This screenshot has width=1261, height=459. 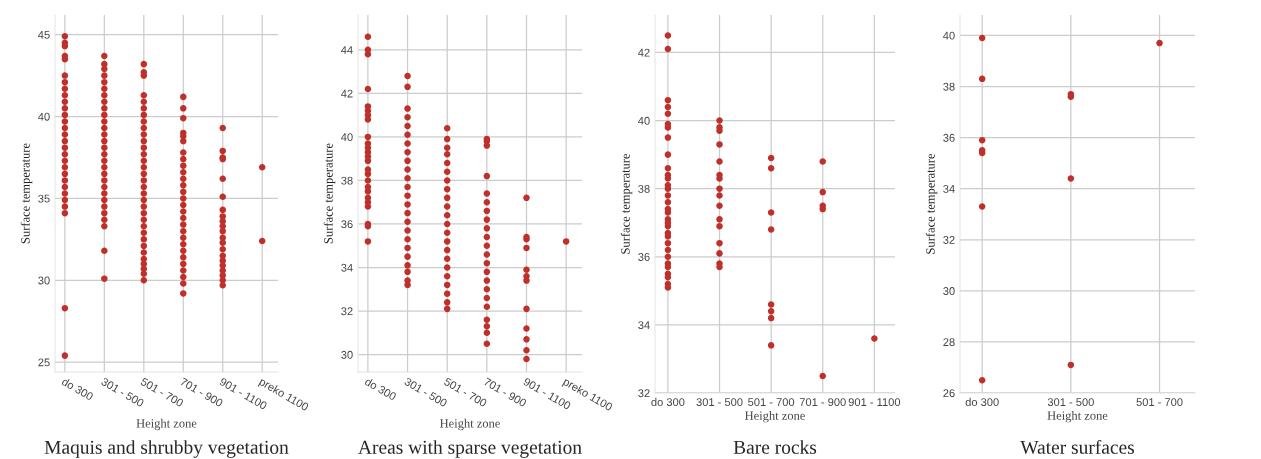 I want to click on text: Water surfaces, so click(x=1077, y=446).